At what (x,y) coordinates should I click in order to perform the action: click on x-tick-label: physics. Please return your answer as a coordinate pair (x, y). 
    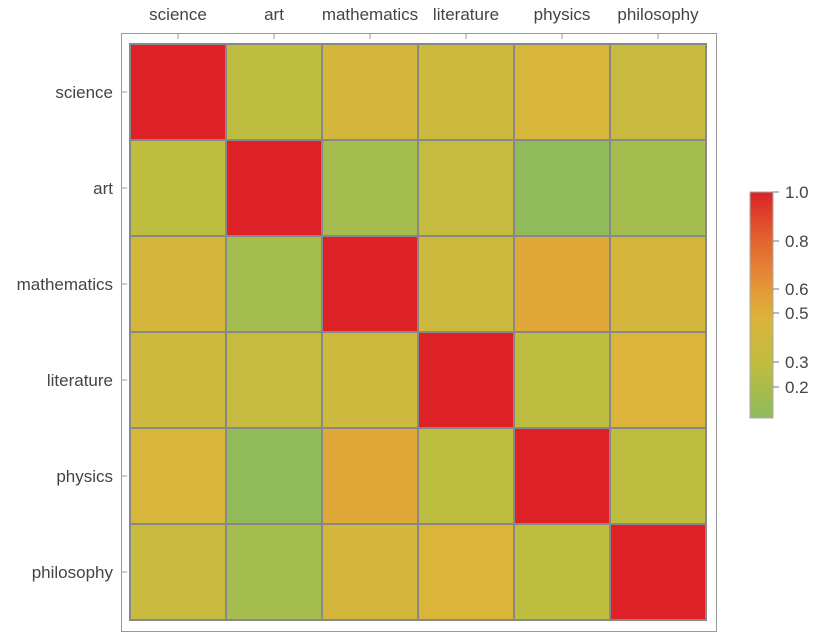
    Looking at the image, I should click on (562, 14).